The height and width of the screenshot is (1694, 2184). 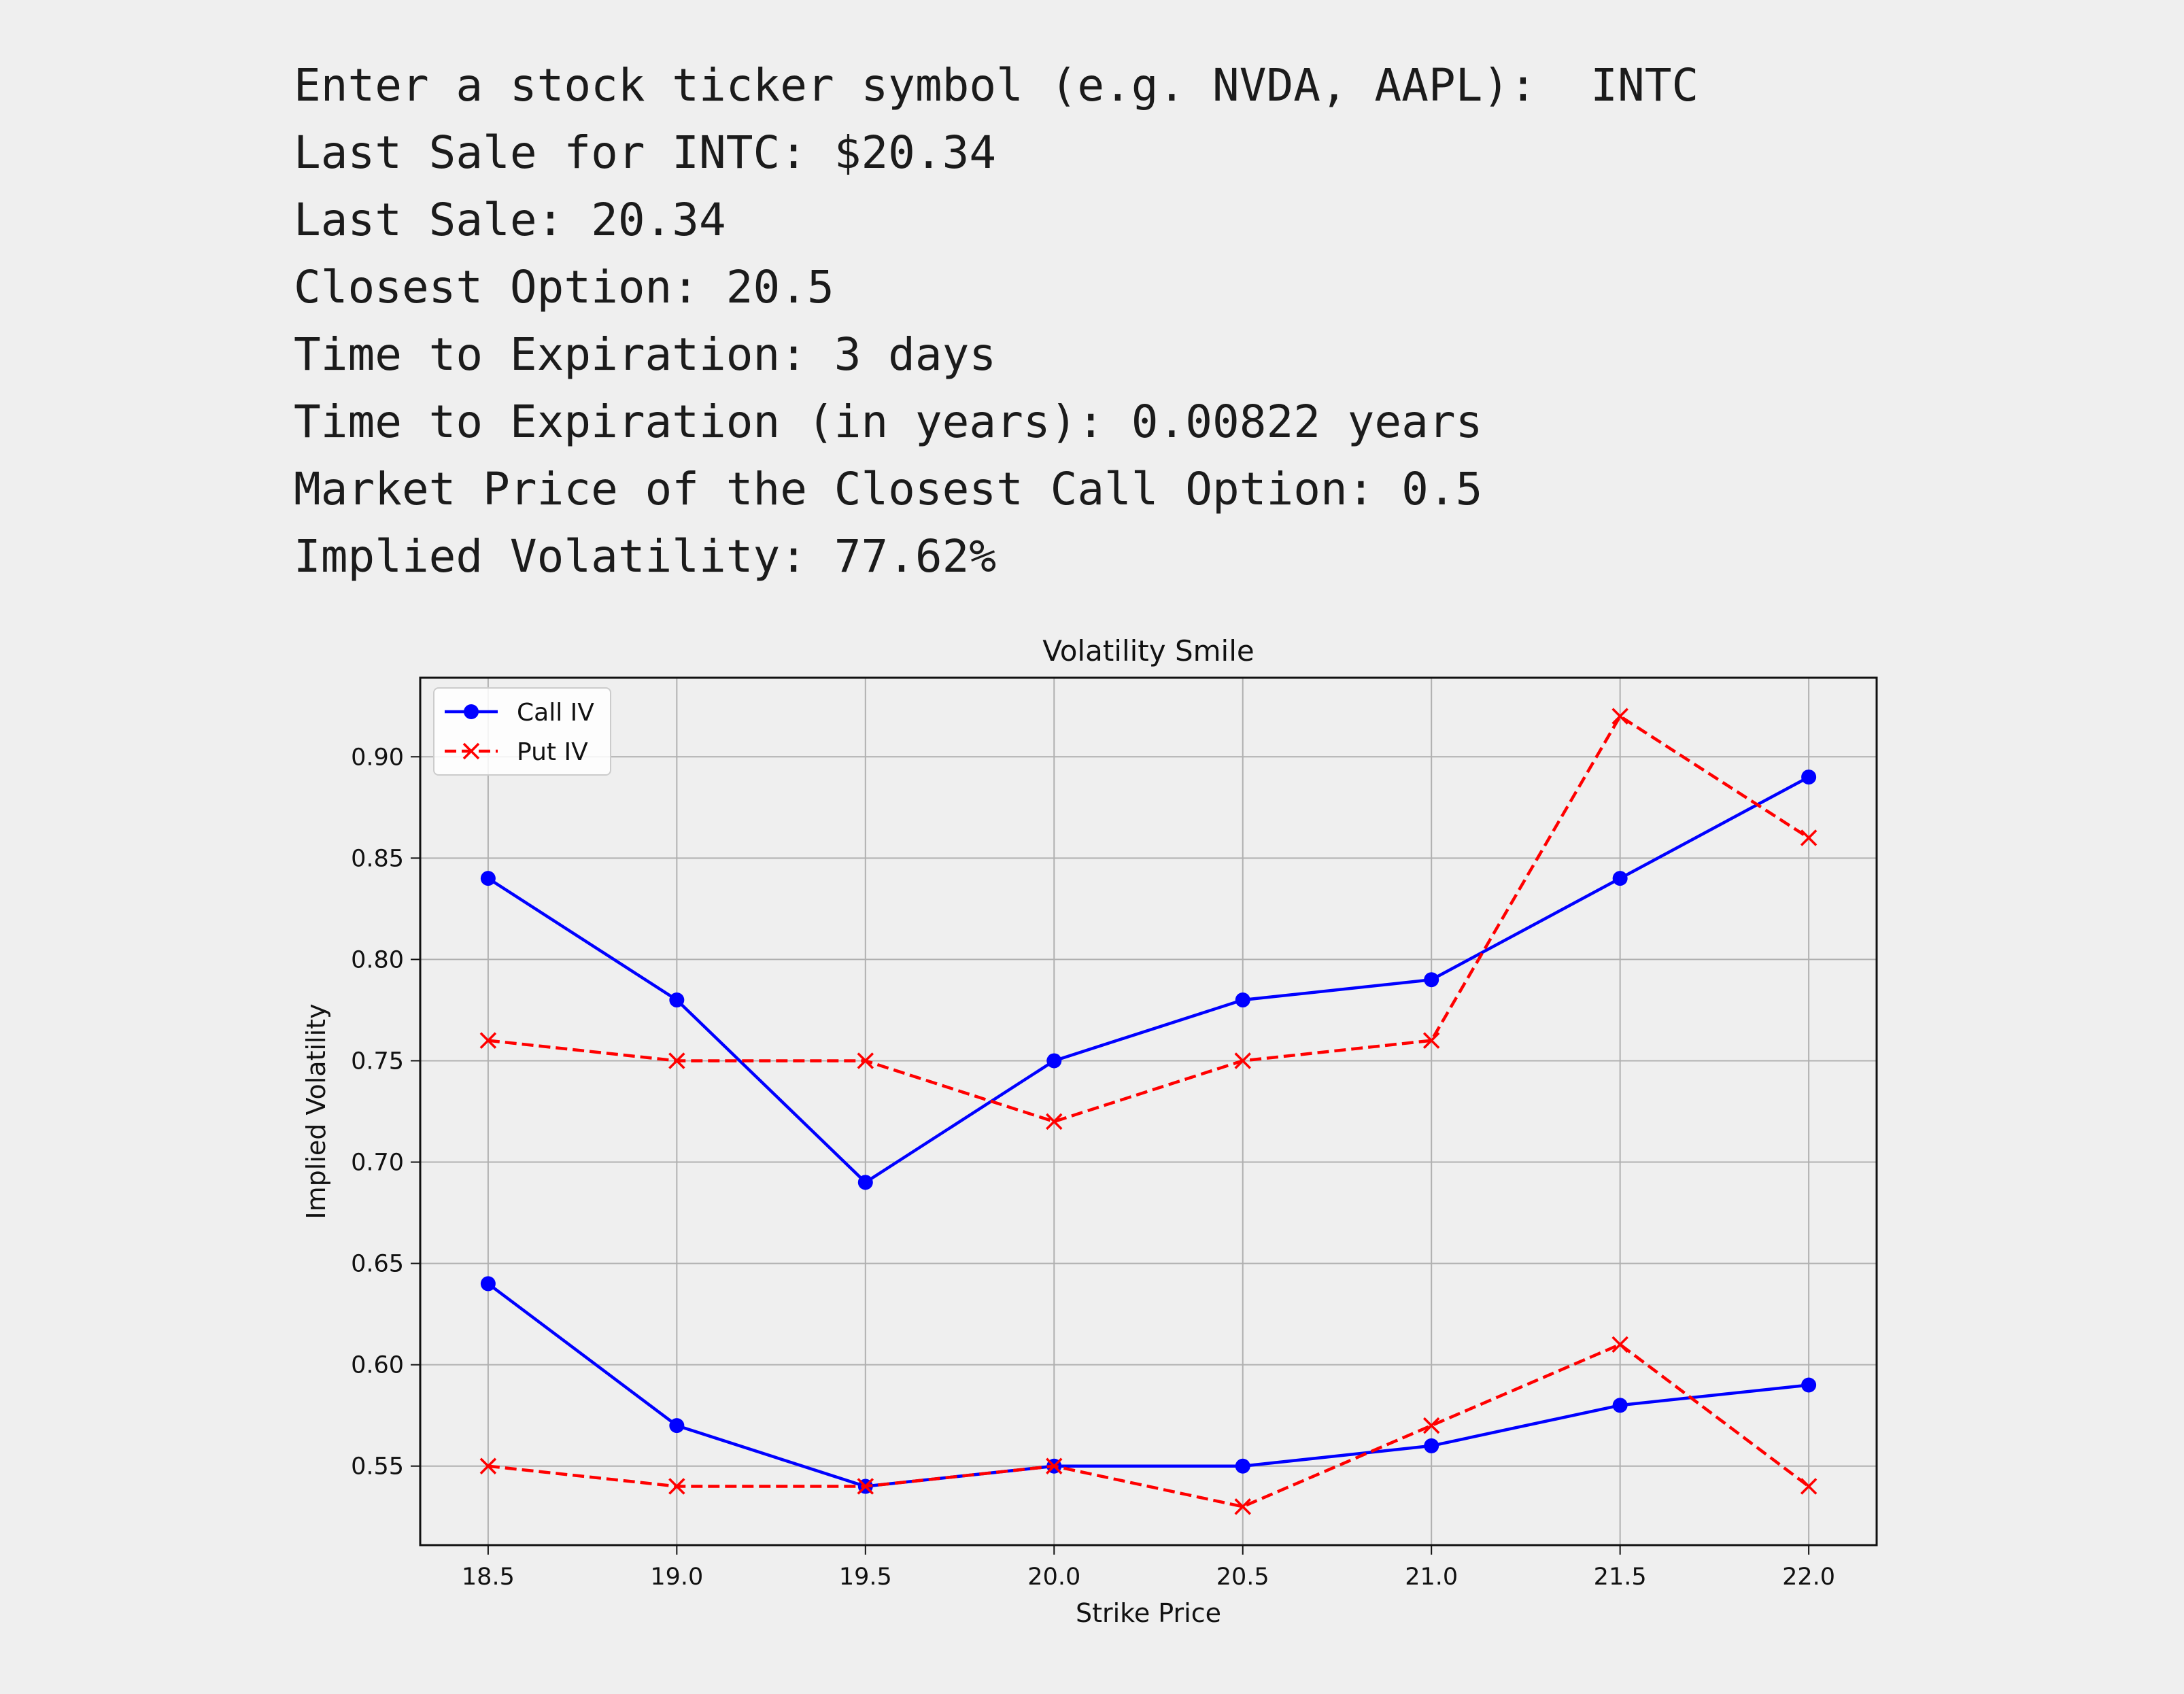 What do you see at coordinates (1432, 1577) in the screenshot?
I see `x-tick-label: 21.0` at bounding box center [1432, 1577].